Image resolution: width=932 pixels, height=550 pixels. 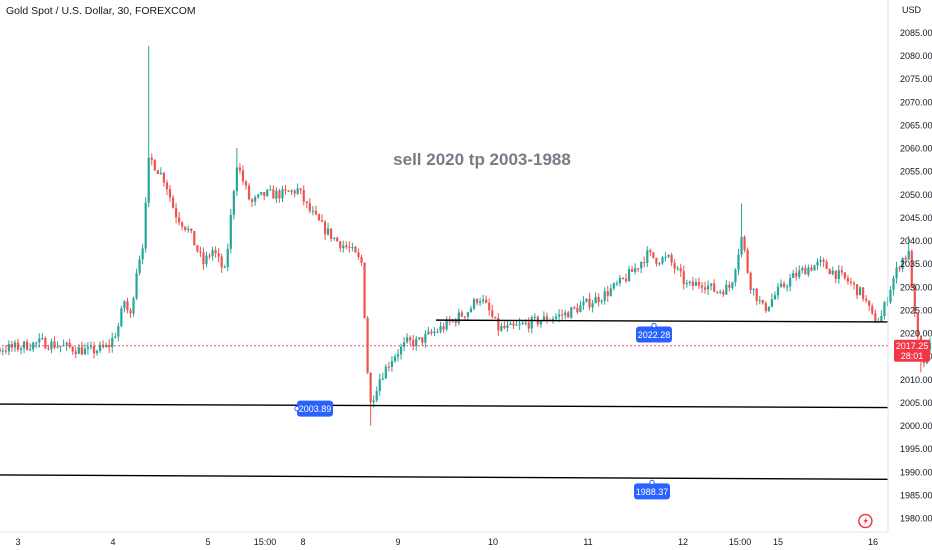 What do you see at coordinates (912, 350) in the screenshot?
I see `price-tag-badge` at bounding box center [912, 350].